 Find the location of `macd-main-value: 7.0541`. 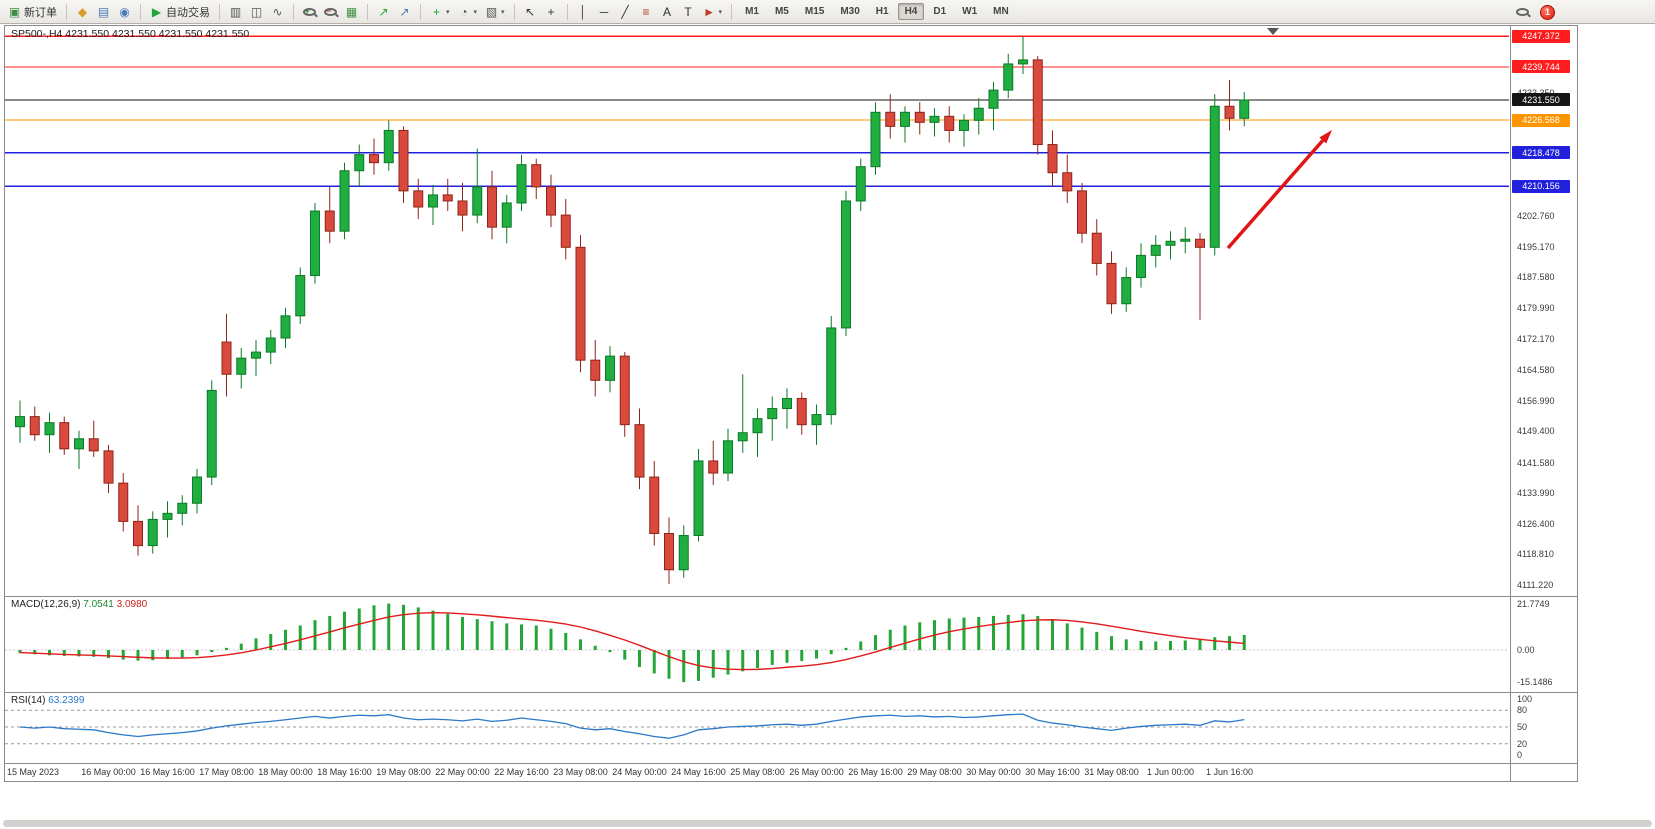

macd-main-value: 7.0541 is located at coordinates (98, 604).